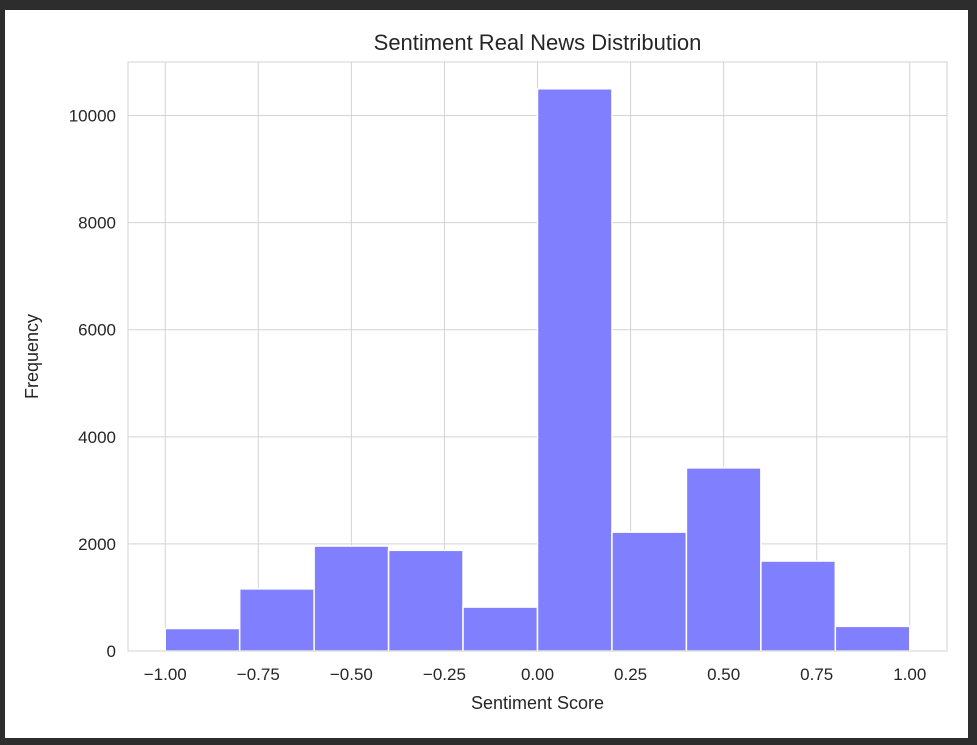  Describe the element at coordinates (630, 674) in the screenshot. I see `x-tick-label: 0.25` at that location.